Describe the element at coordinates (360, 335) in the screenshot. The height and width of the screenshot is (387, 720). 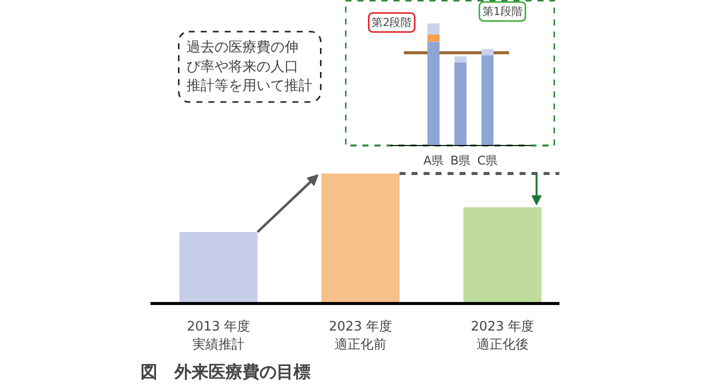
I see `x-tick-label: 2023 年度適正化前` at that location.